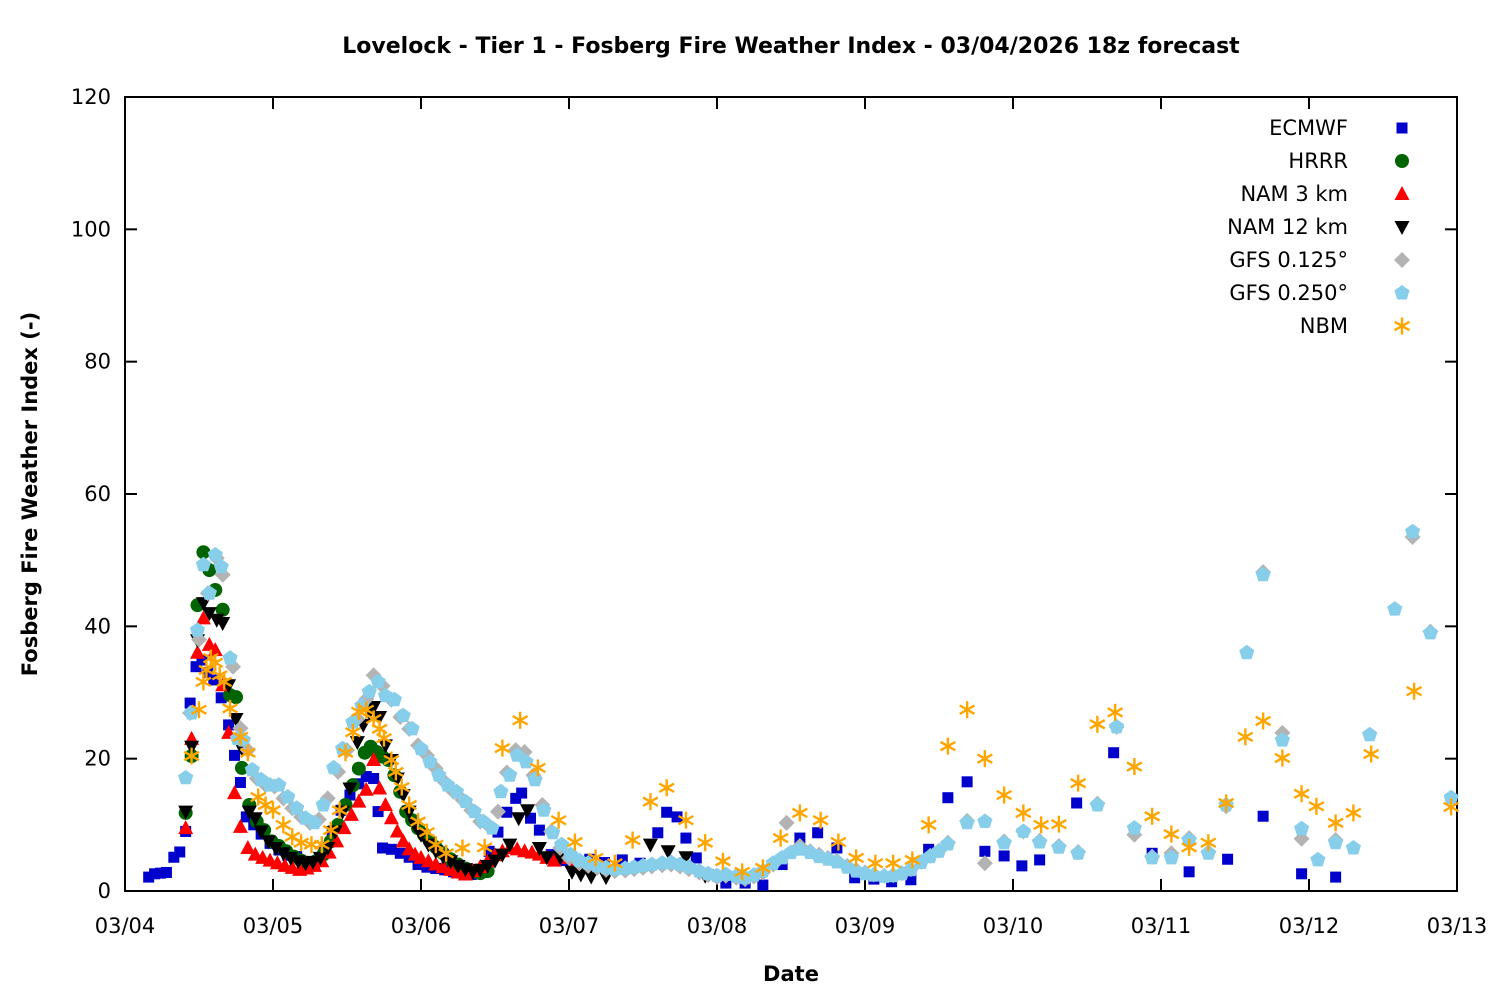 This screenshot has height=1000, width=1500. Describe the element at coordinates (273, 926) in the screenshot. I see `x-tick-label: 03/05` at that location.